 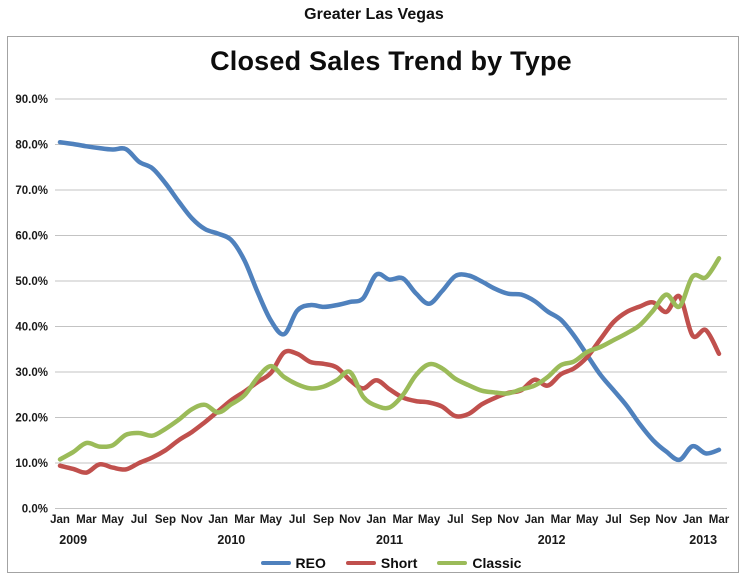 I want to click on y-axis-tick-label: 70.0%, so click(x=31, y=191).